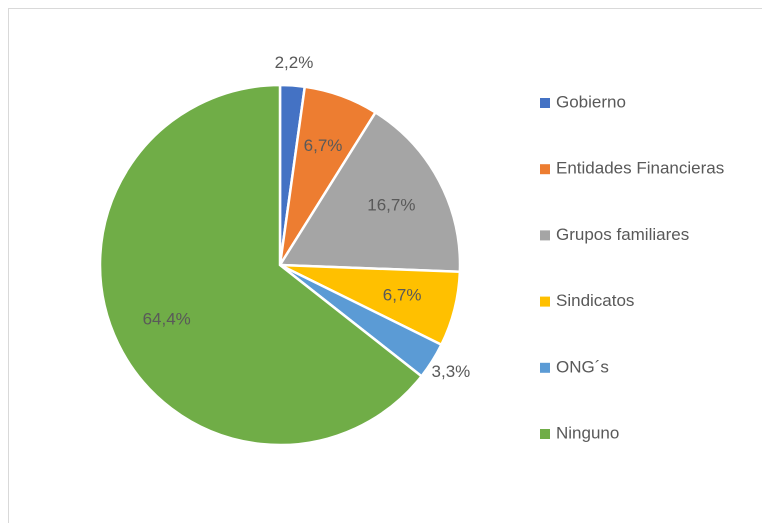 The image size is (762, 523). What do you see at coordinates (451, 371) in the screenshot?
I see `data-label: 3,3%` at bounding box center [451, 371].